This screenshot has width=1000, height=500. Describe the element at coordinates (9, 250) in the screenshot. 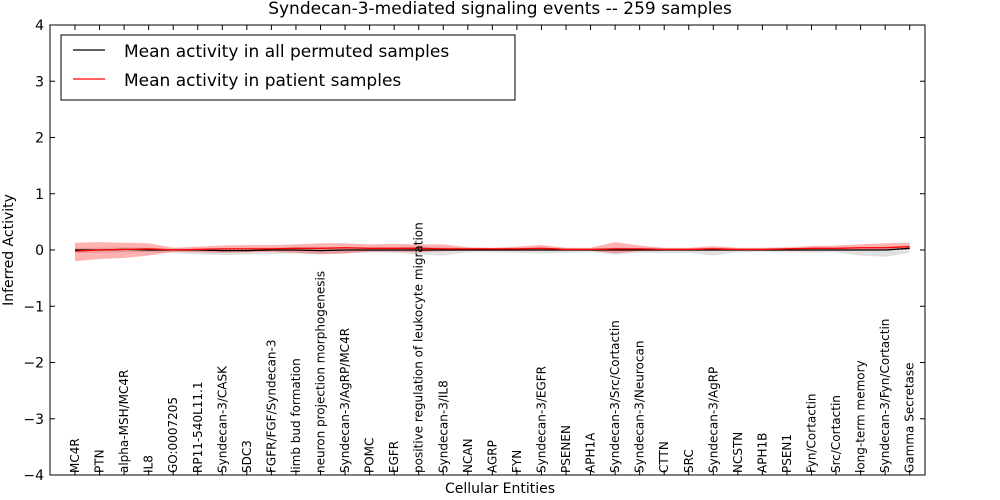

I see `y-axis-label: Inferred Activity` at that location.